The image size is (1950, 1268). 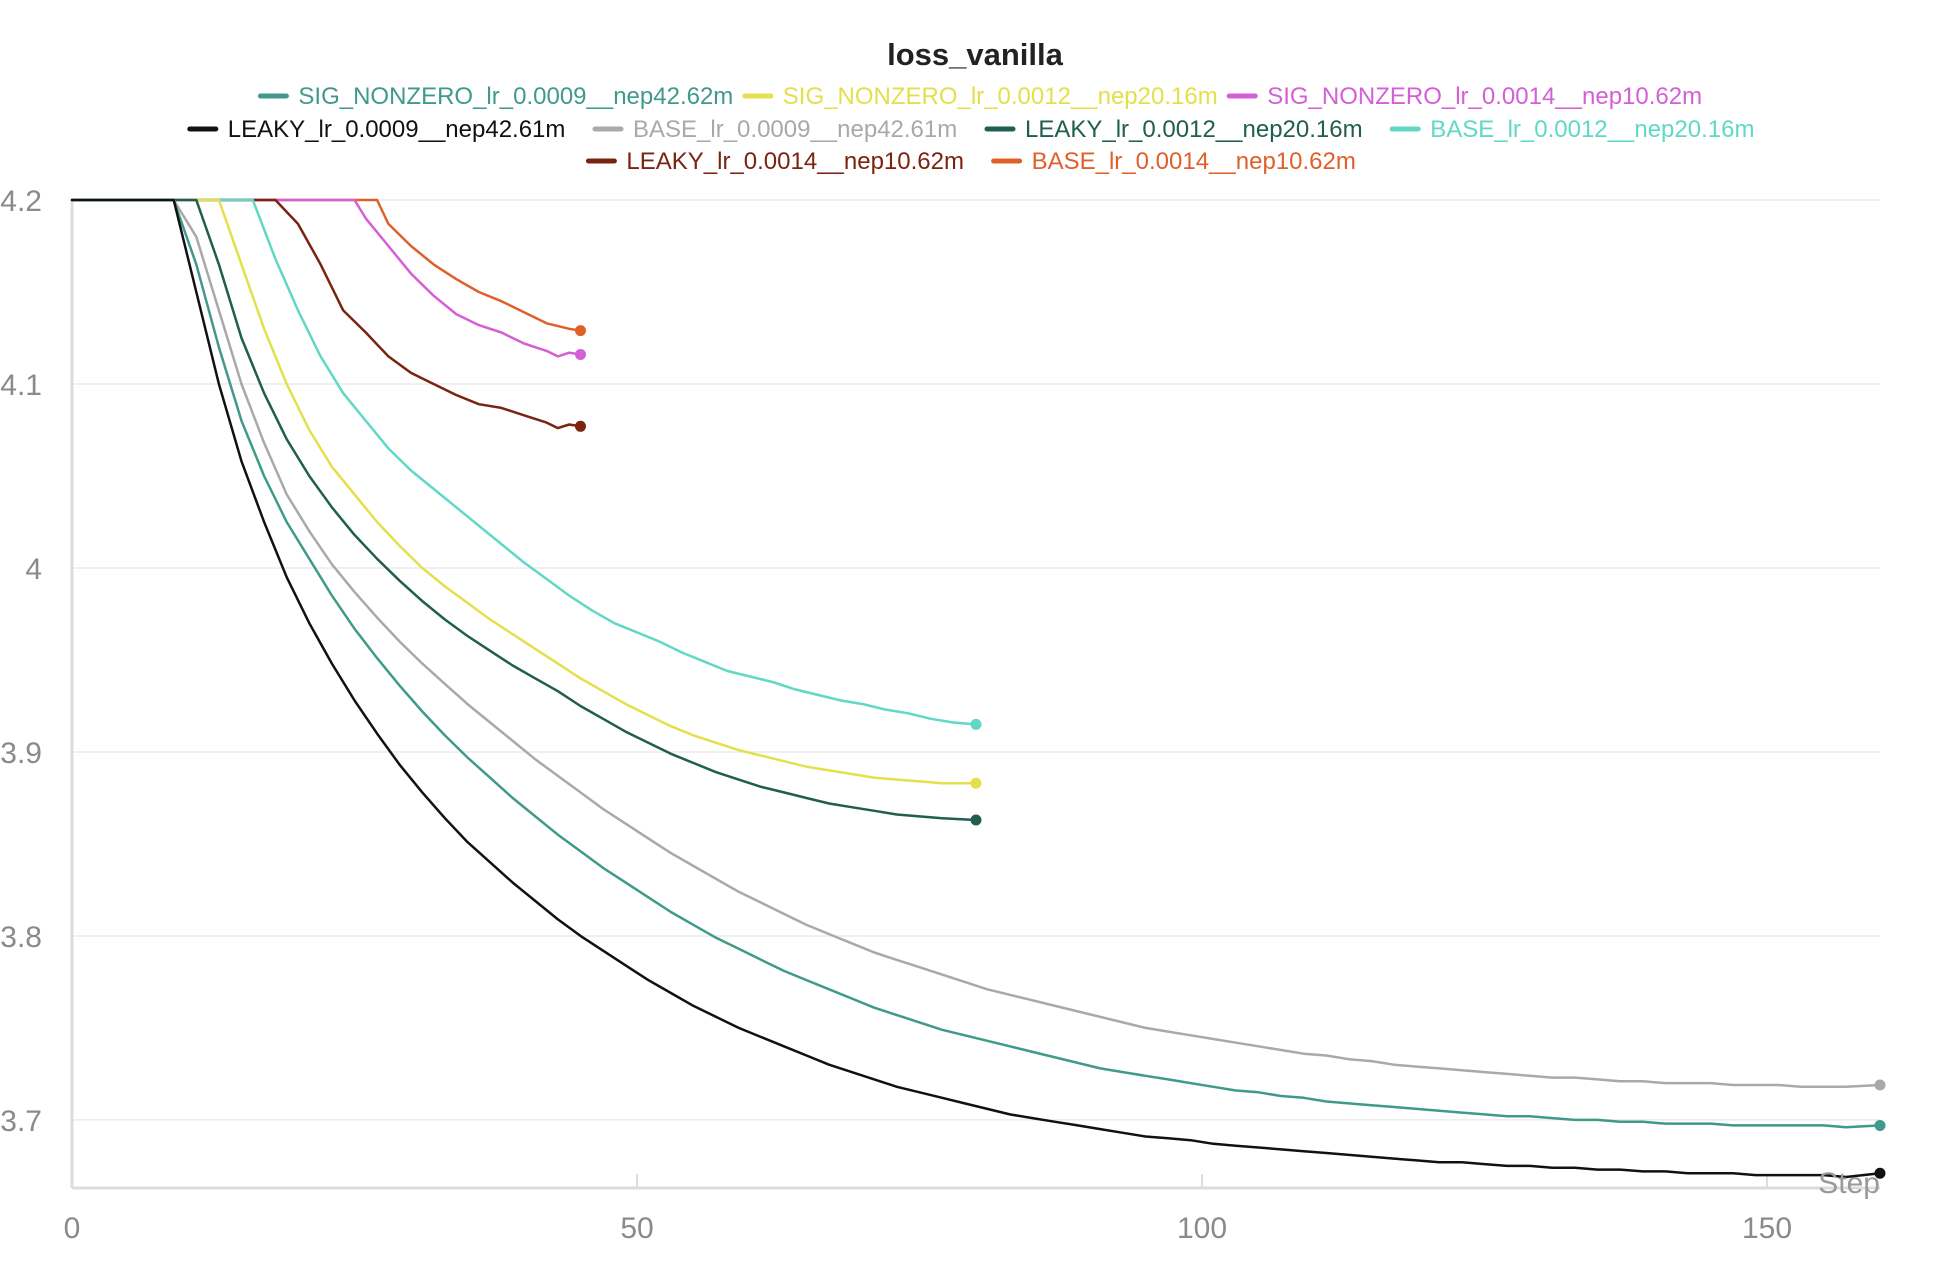 What do you see at coordinates (1849, 1183) in the screenshot?
I see `x-axis-label: Step` at bounding box center [1849, 1183].